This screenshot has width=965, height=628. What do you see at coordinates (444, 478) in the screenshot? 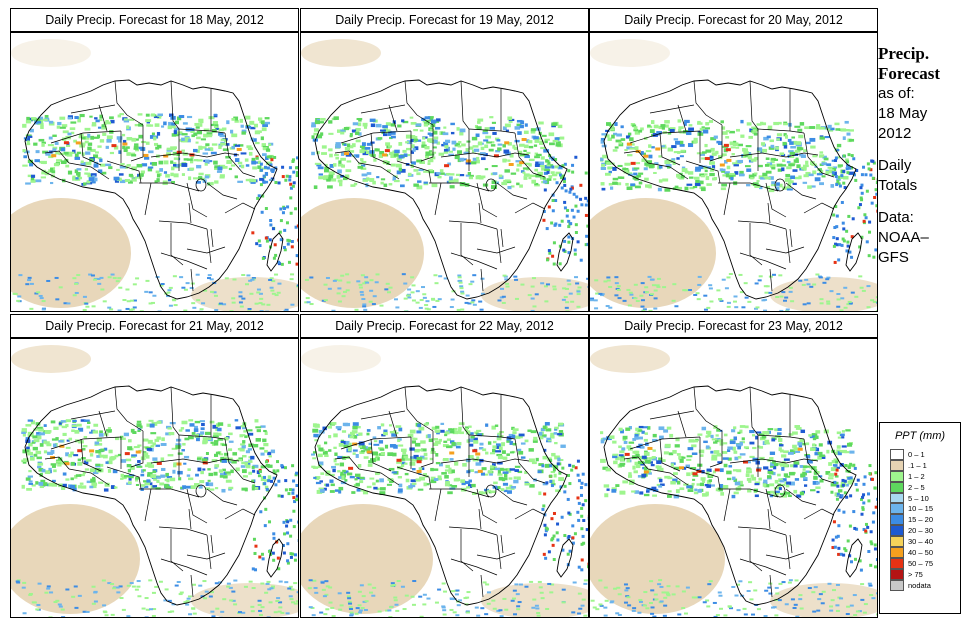
I see `precip-map` at bounding box center [444, 478].